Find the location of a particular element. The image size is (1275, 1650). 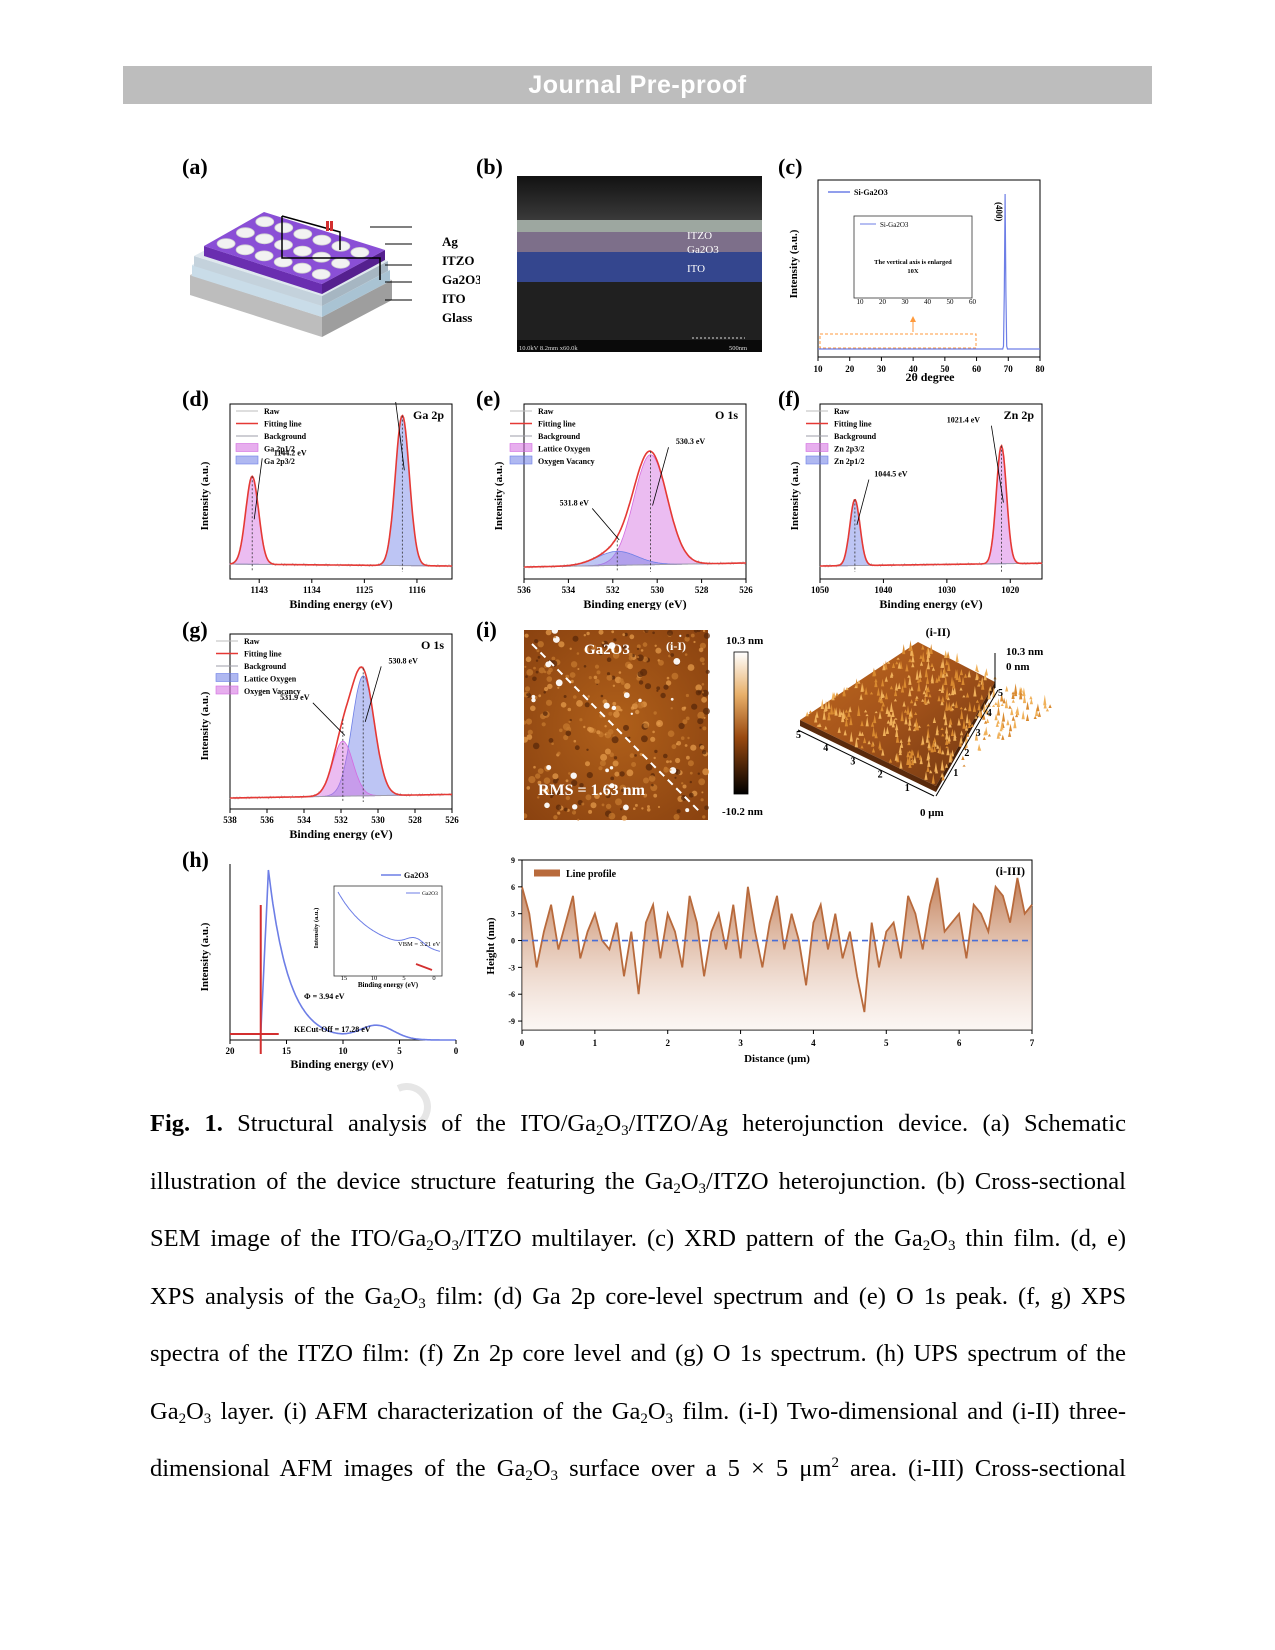

peak-label: 530.3 eV is located at coordinates (691, 441).